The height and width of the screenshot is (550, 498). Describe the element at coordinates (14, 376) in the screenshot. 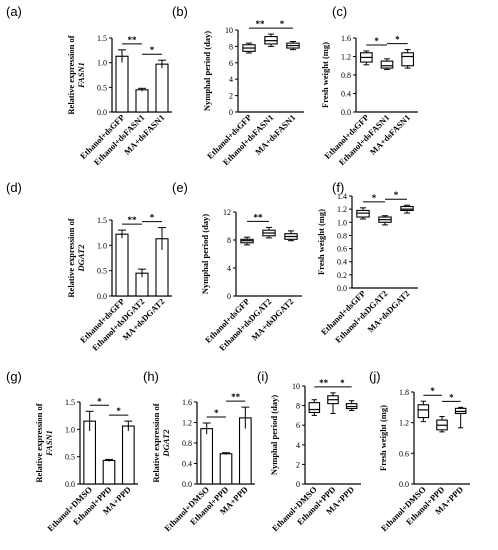

I see `panel-label: (g)` at that location.